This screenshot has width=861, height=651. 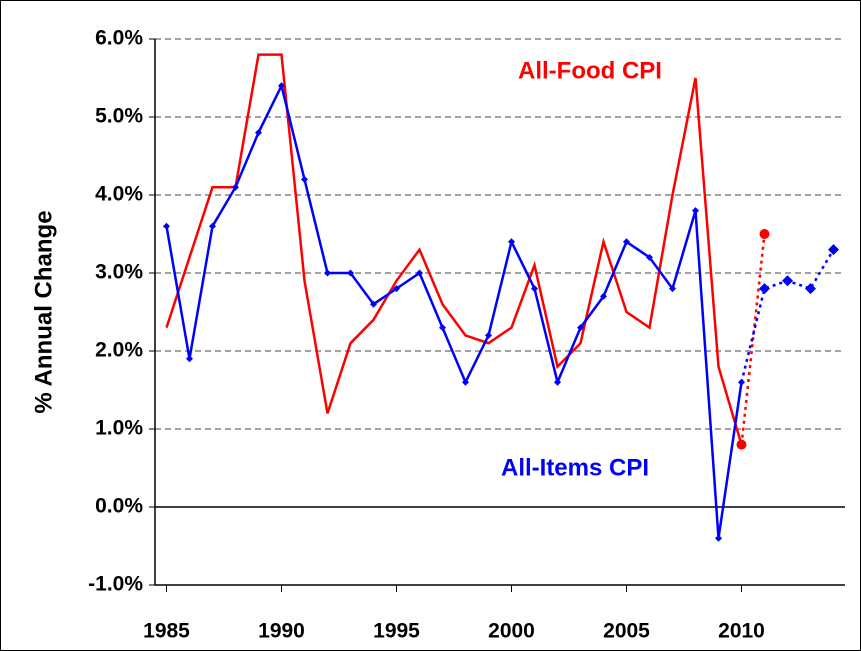 What do you see at coordinates (741, 631) in the screenshot?
I see `x-tick-label: 2010` at bounding box center [741, 631].